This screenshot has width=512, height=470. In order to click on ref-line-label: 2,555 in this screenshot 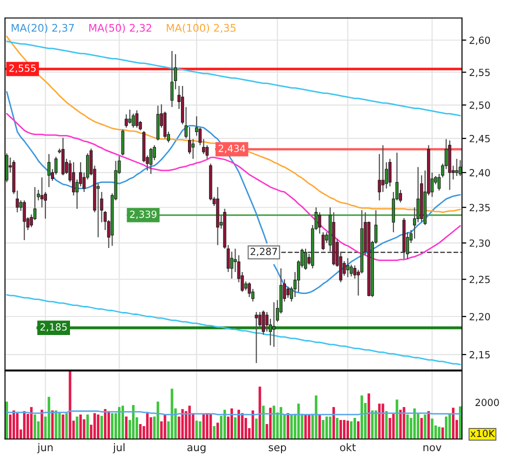, I will do `click(22, 68)`.